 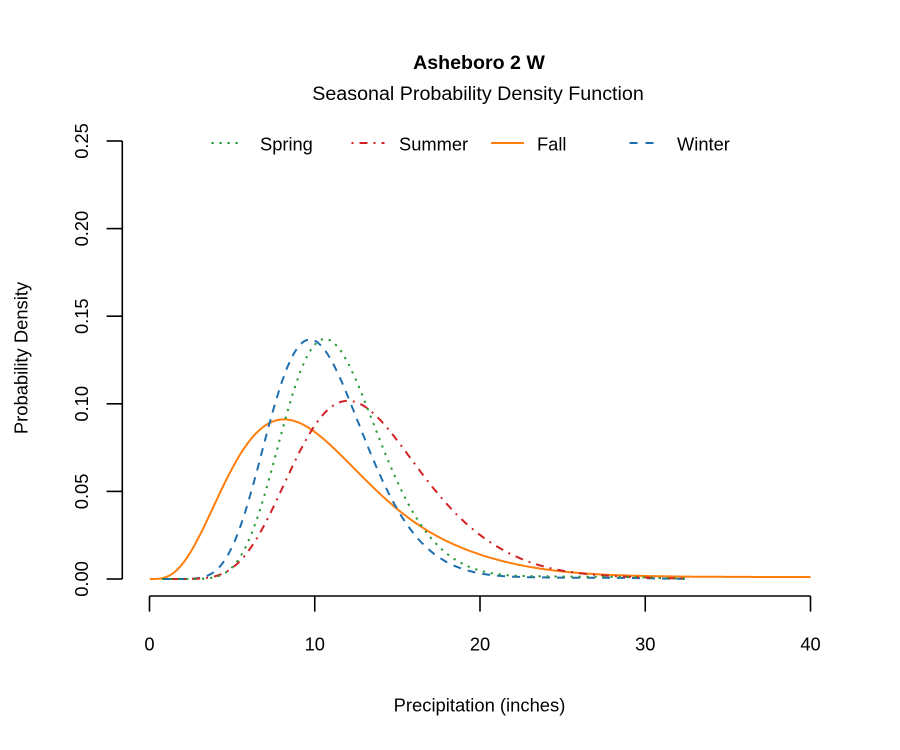 What do you see at coordinates (286, 144) in the screenshot?
I see `svg-text: Spring` at bounding box center [286, 144].